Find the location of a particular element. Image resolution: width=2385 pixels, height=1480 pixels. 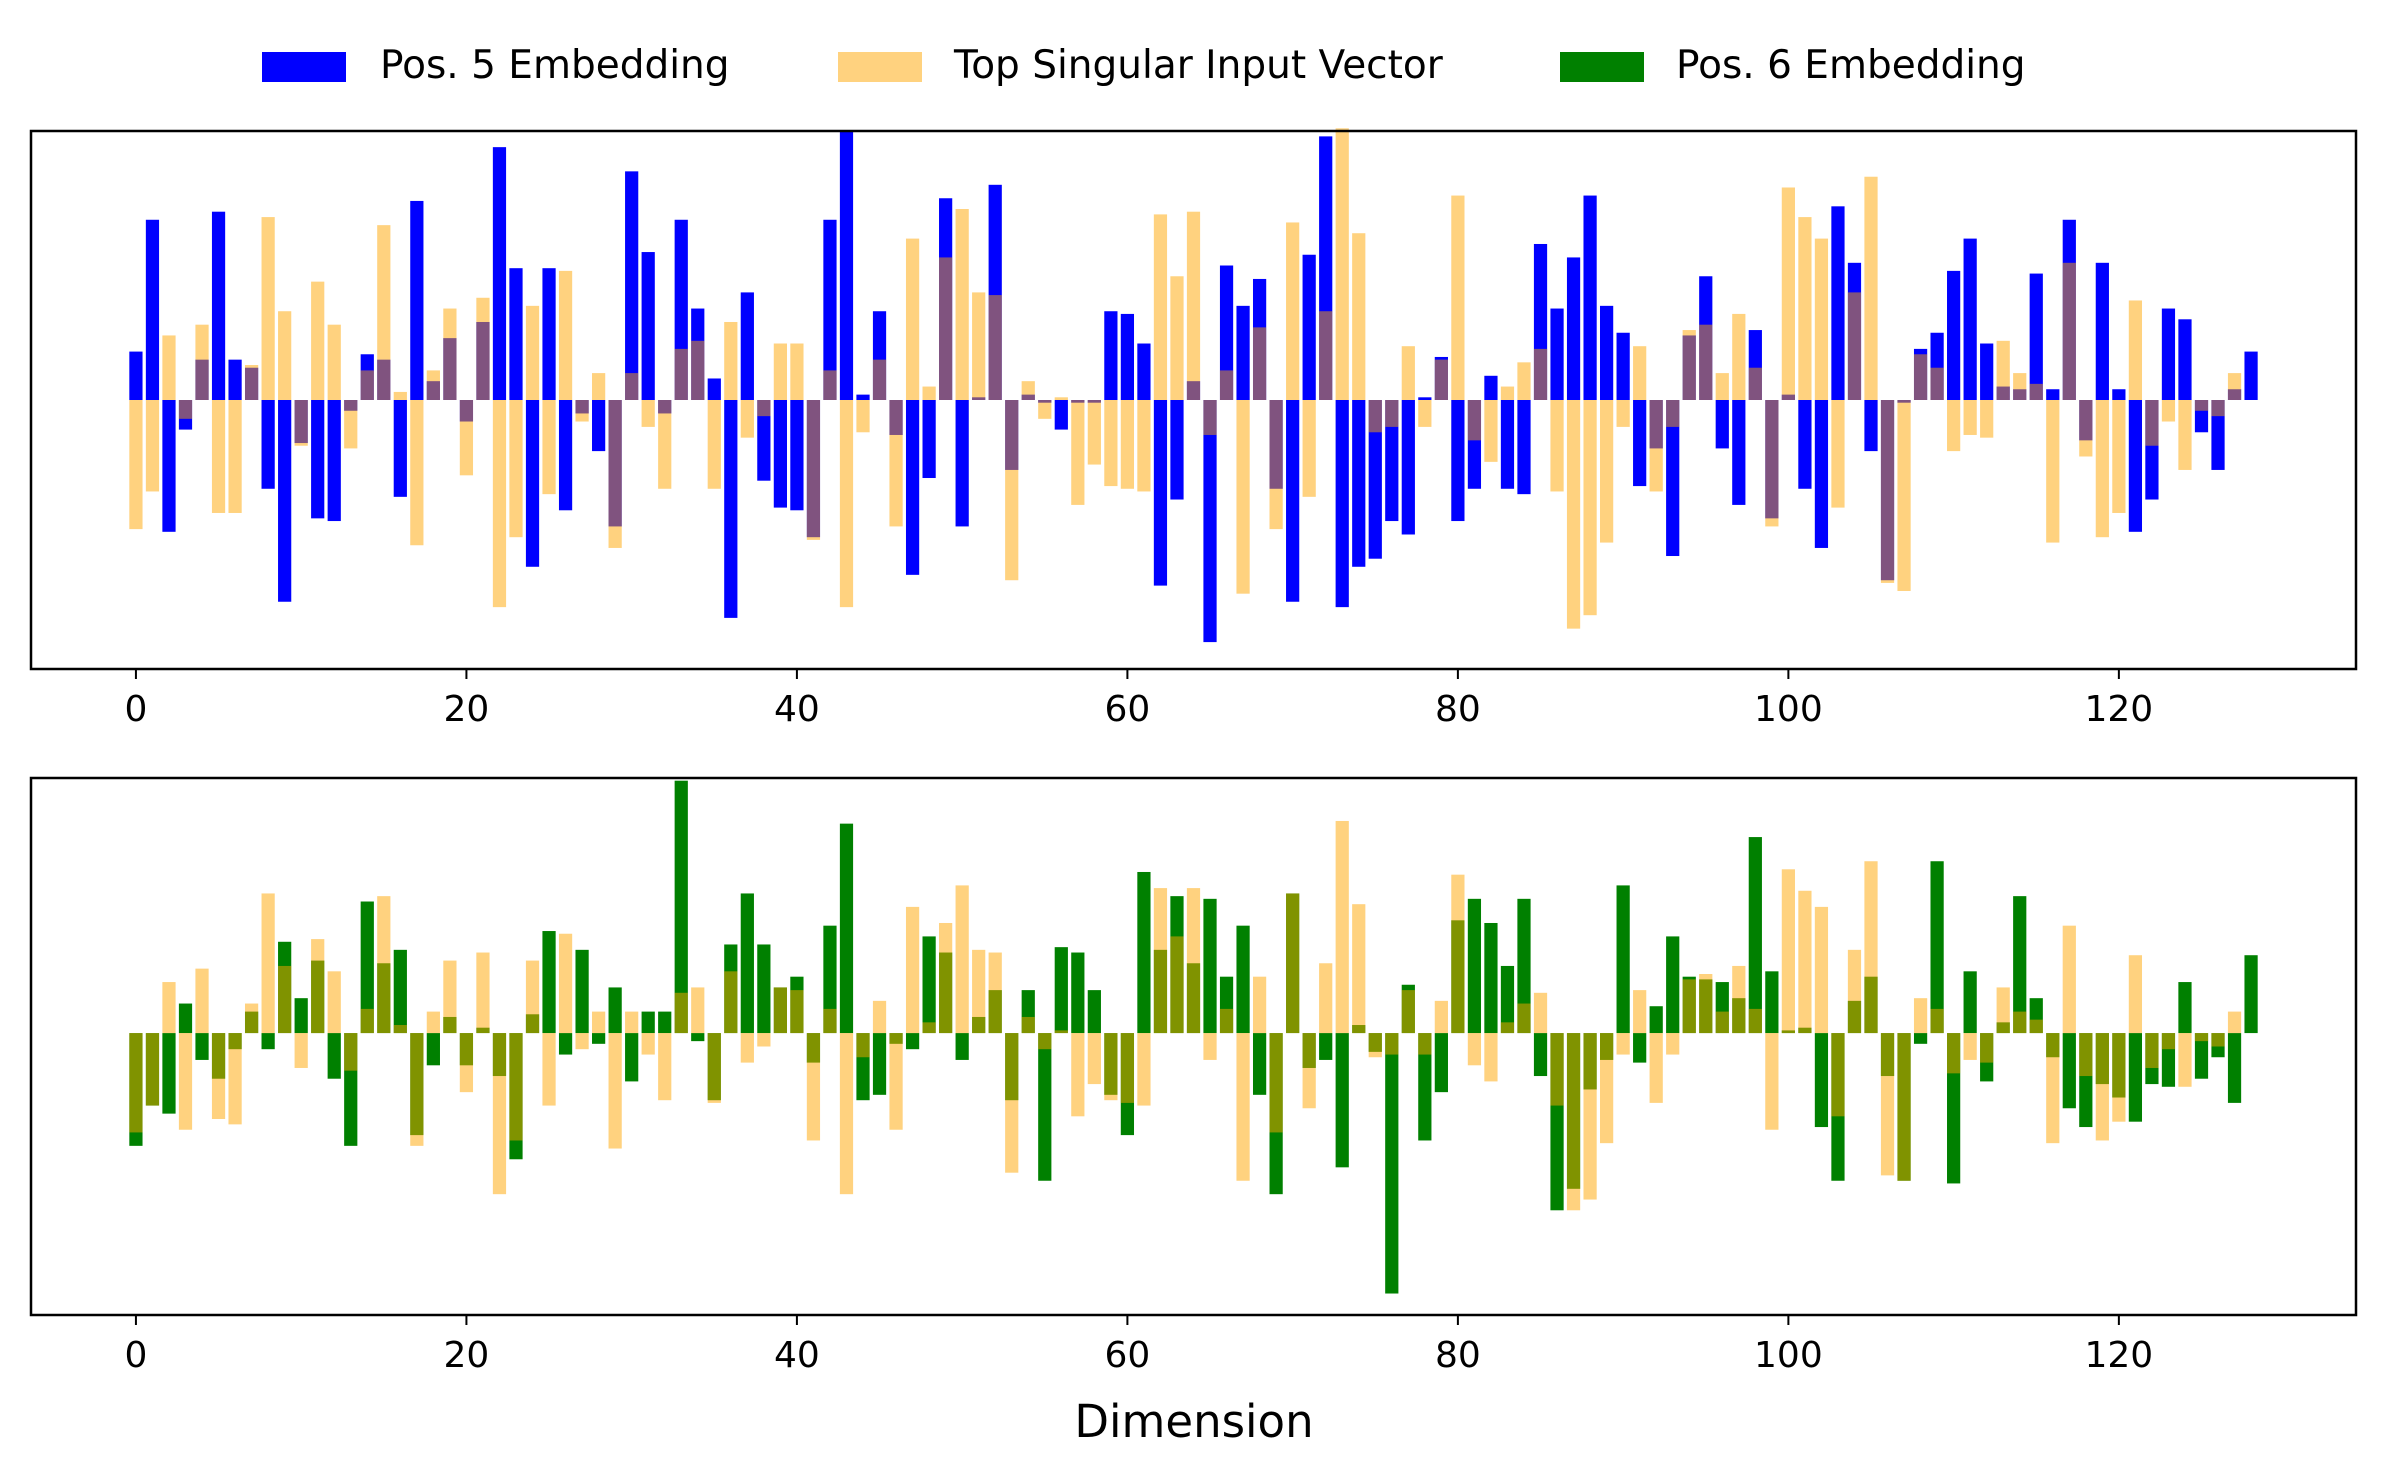

top-x-tick-label-120: 120 is located at coordinates (2119, 709).